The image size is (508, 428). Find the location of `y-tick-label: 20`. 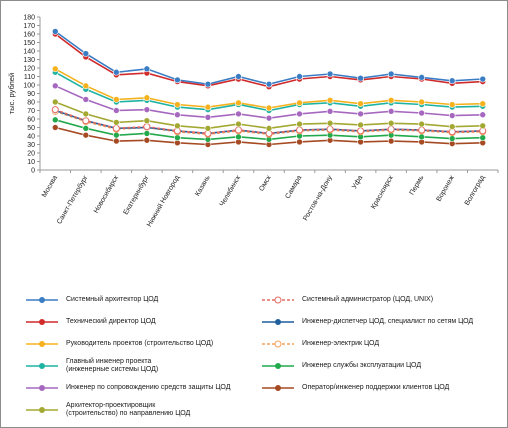

y-tick-label: 20 is located at coordinates (31, 154).